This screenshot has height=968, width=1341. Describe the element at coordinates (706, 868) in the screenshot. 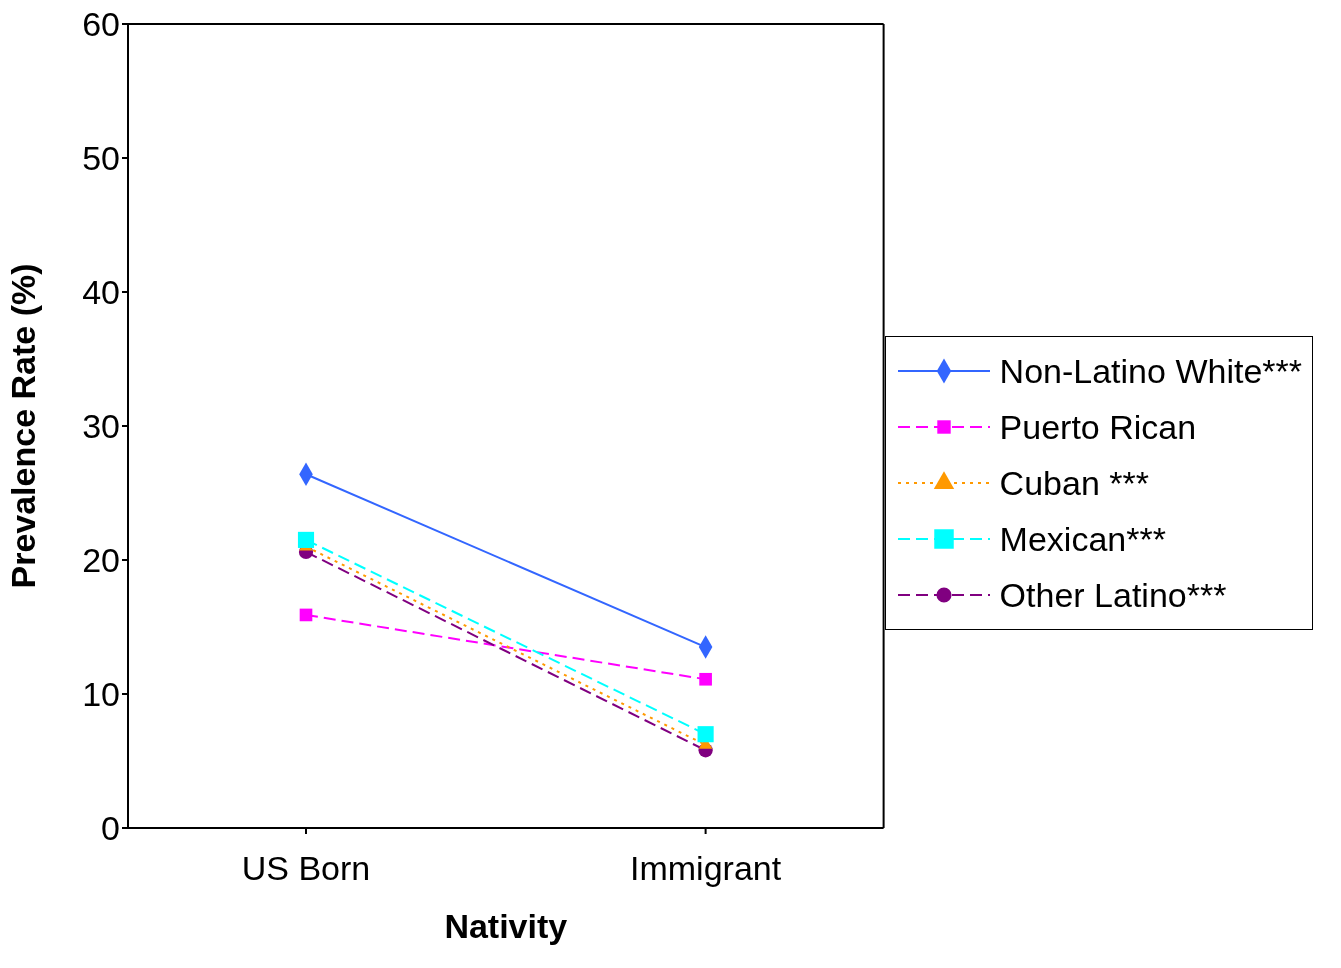

I see `x-tick-label: Immigrant` at that location.